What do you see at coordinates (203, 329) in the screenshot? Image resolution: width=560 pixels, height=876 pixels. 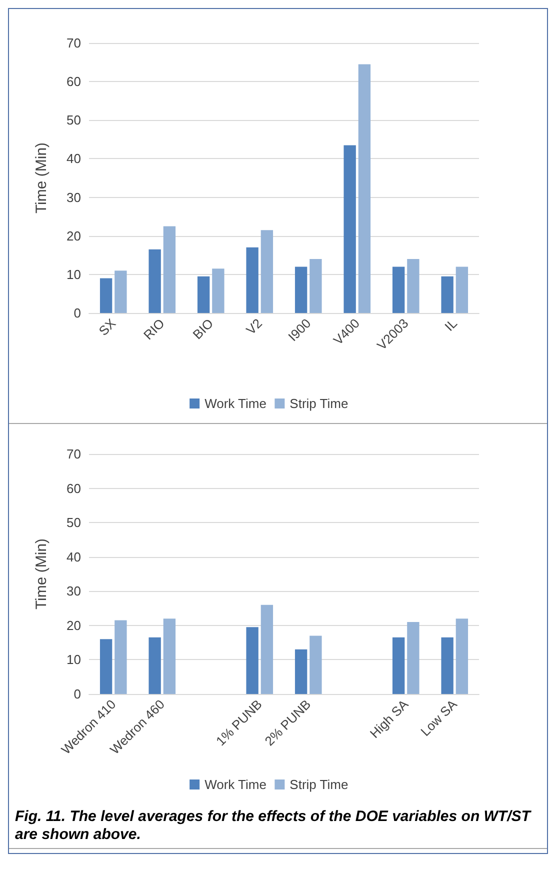 I see `x-tick-label: BIO` at bounding box center [203, 329].